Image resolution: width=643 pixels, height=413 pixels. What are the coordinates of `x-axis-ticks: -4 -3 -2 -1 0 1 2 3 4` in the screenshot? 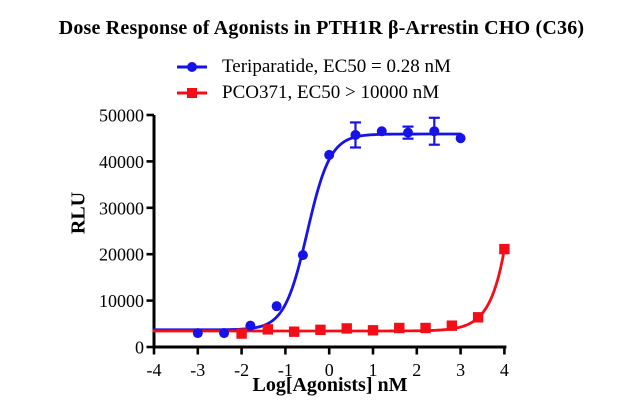 It's located at (328, 363).